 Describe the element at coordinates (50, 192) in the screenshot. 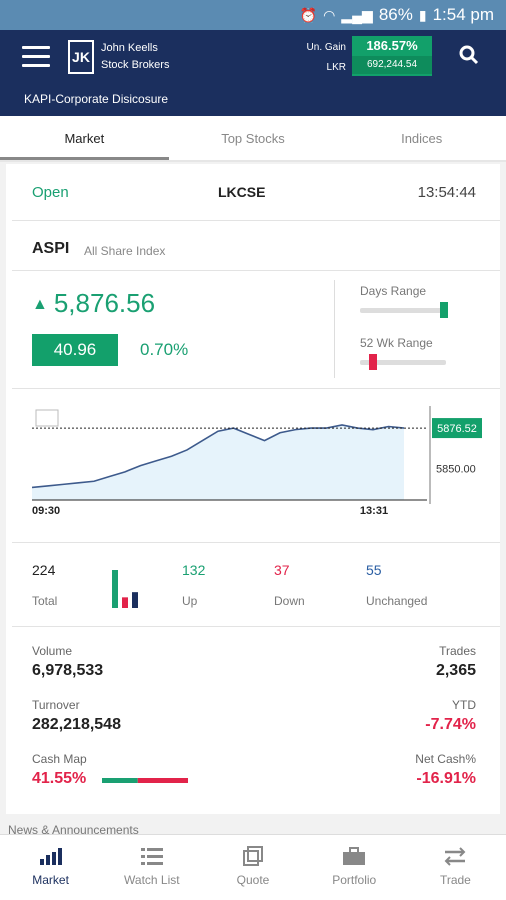

I see `market-status: Open` at that location.